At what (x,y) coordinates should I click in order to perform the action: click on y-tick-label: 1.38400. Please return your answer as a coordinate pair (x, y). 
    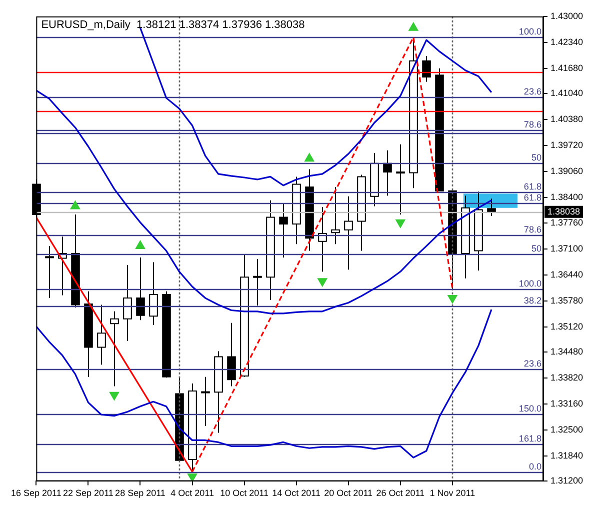
    Looking at the image, I should click on (567, 197).